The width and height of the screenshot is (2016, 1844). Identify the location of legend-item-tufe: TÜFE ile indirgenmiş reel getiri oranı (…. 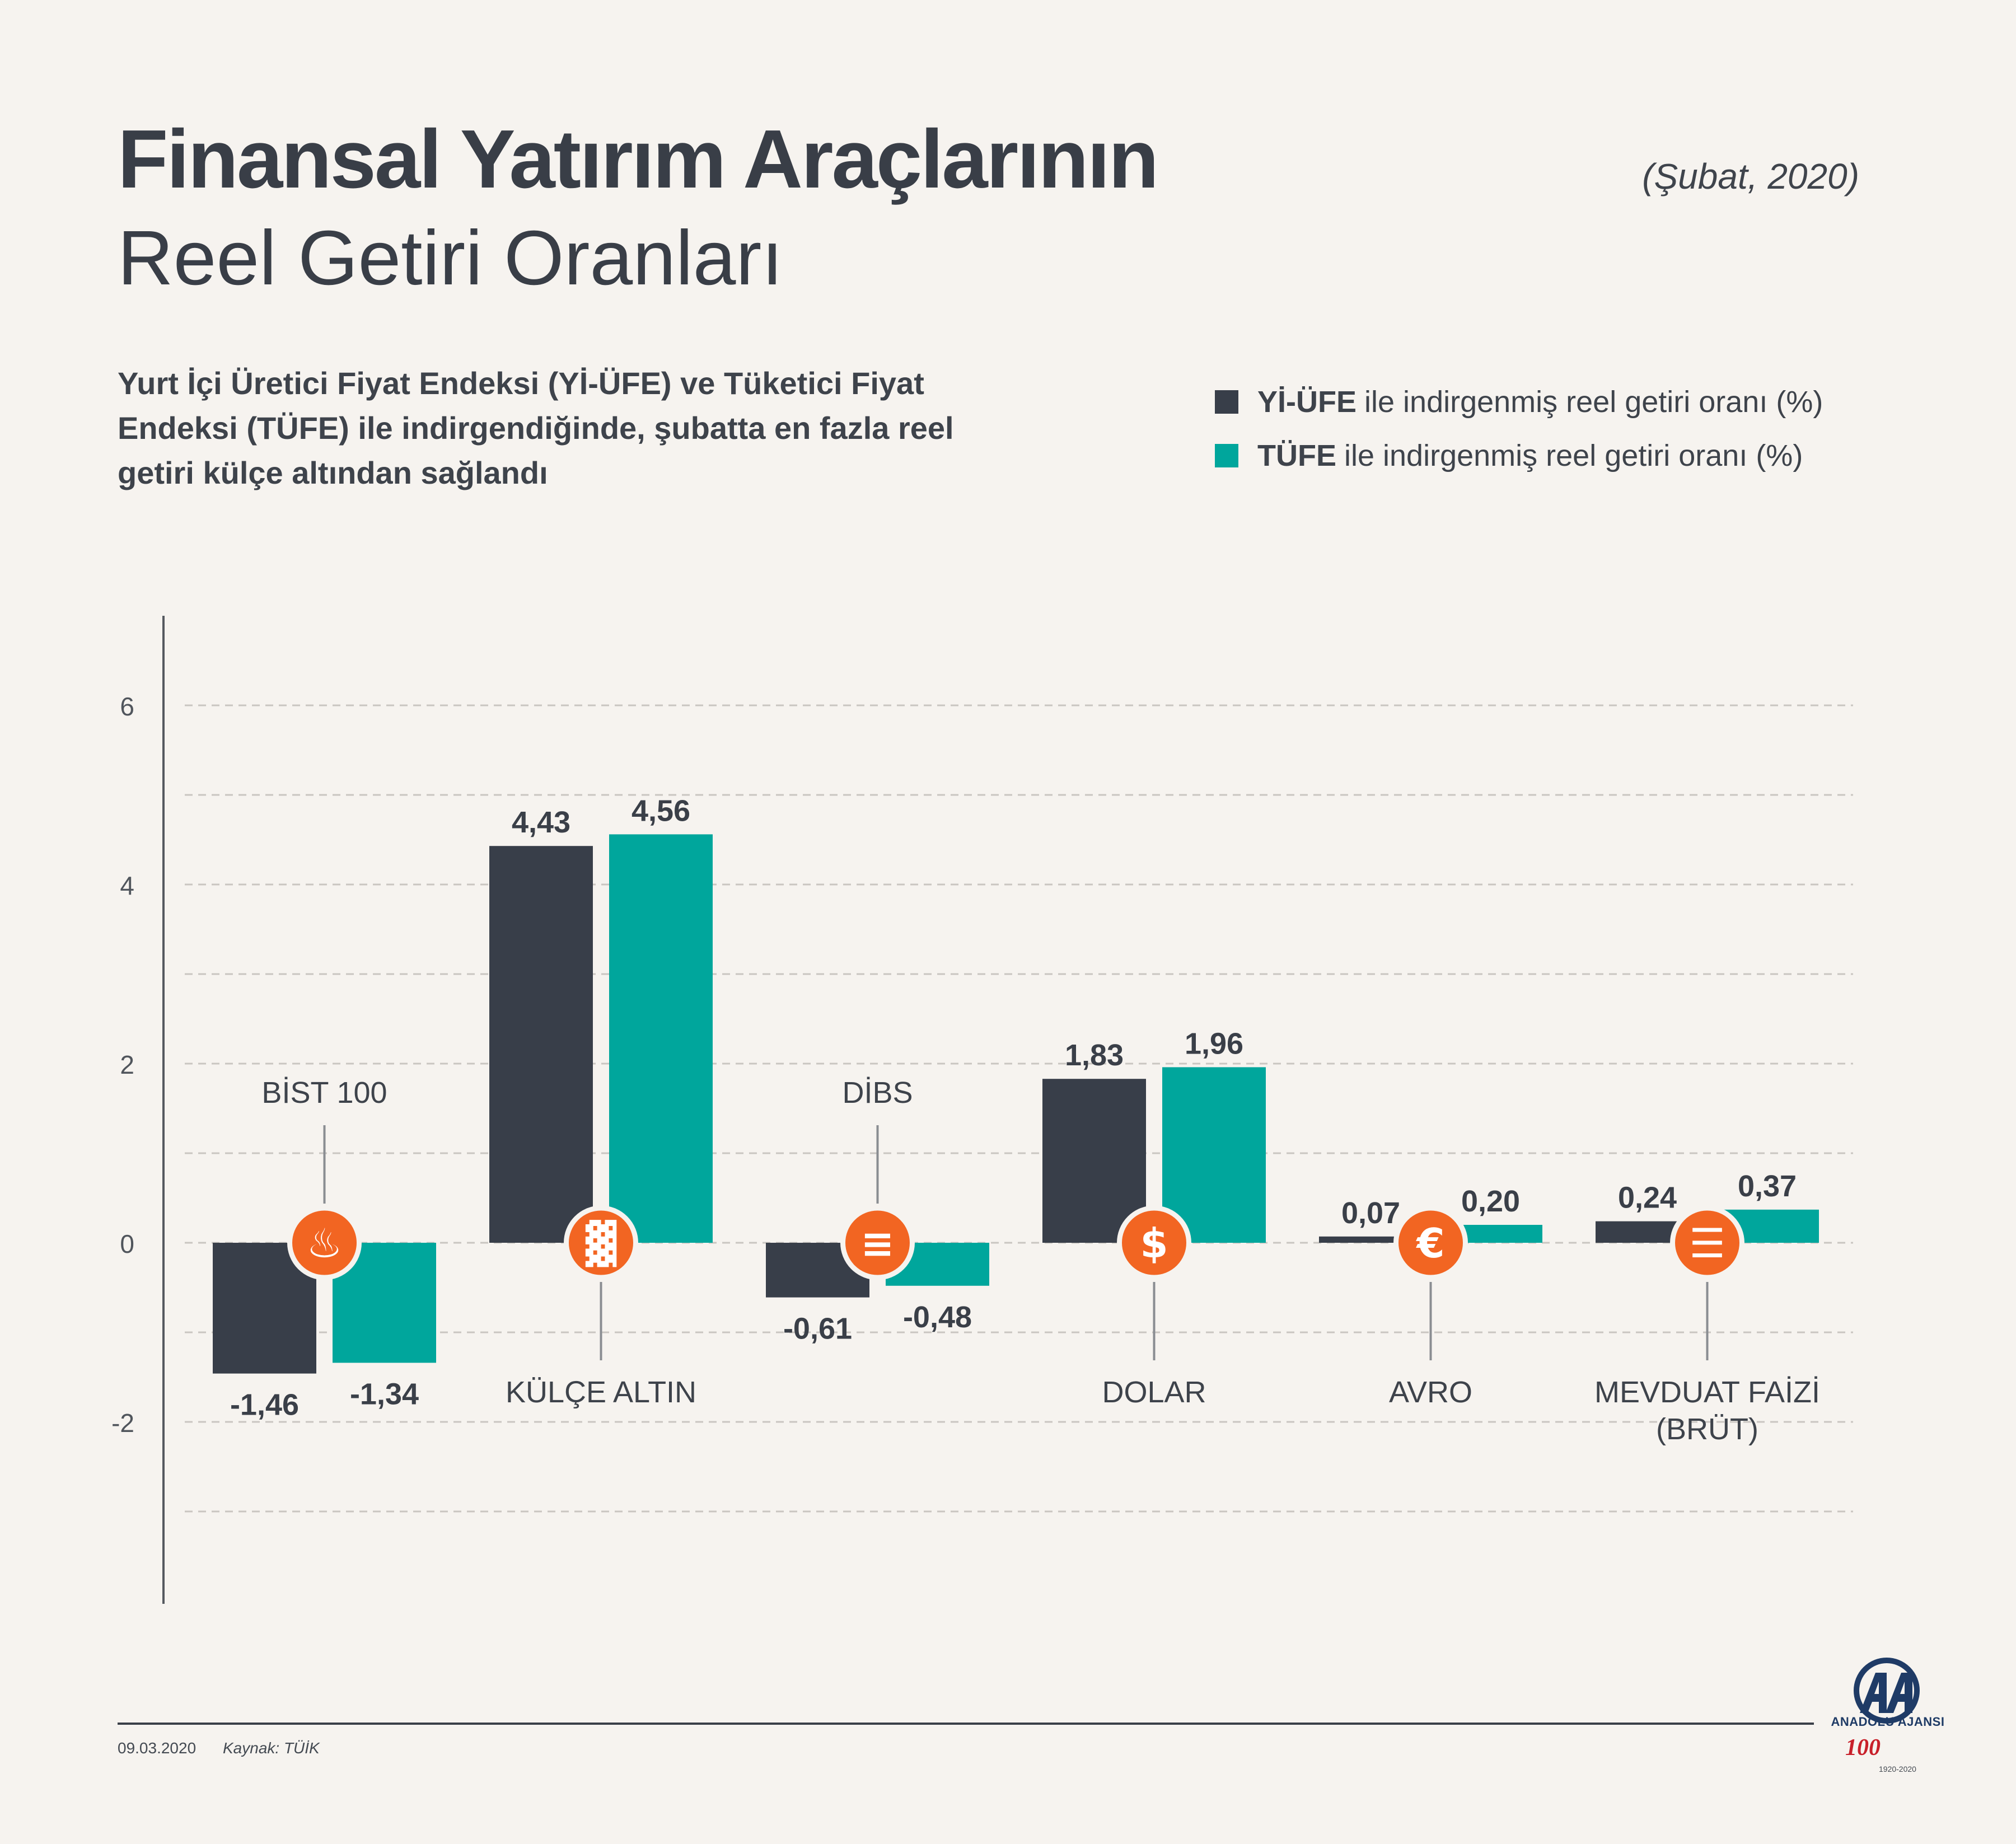
(1519, 456).